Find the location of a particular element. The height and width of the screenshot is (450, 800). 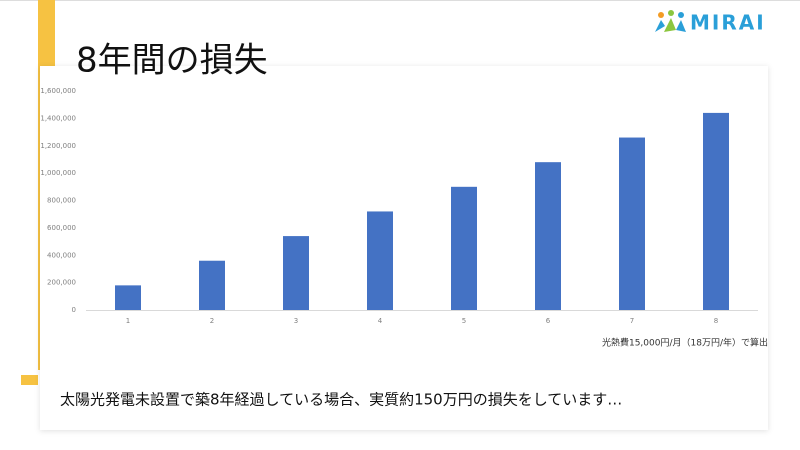

x-tick-label: 6 is located at coordinates (548, 321).